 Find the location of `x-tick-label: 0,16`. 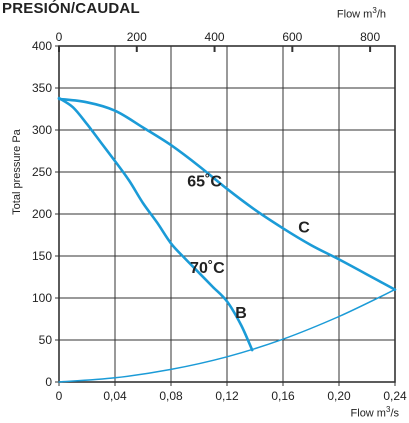

x-tick-label: 0,16 is located at coordinates (283, 396).